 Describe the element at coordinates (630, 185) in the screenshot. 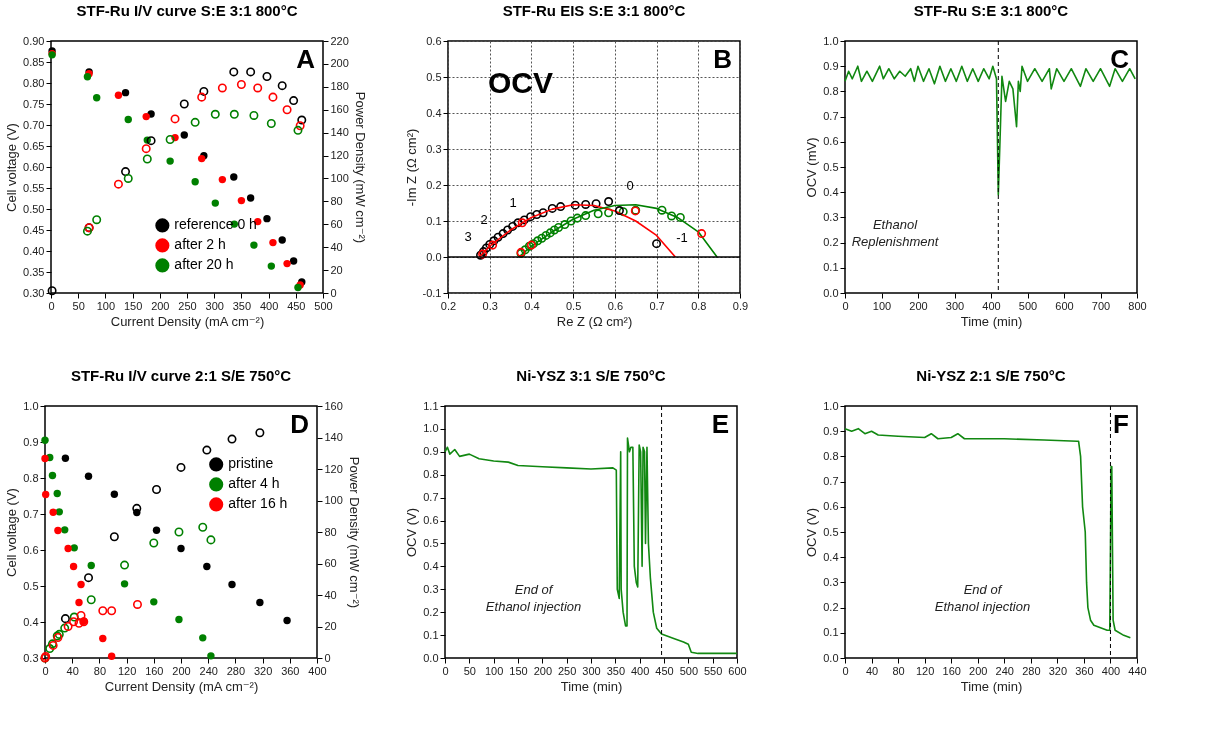

I see `annotation: 0` at that location.